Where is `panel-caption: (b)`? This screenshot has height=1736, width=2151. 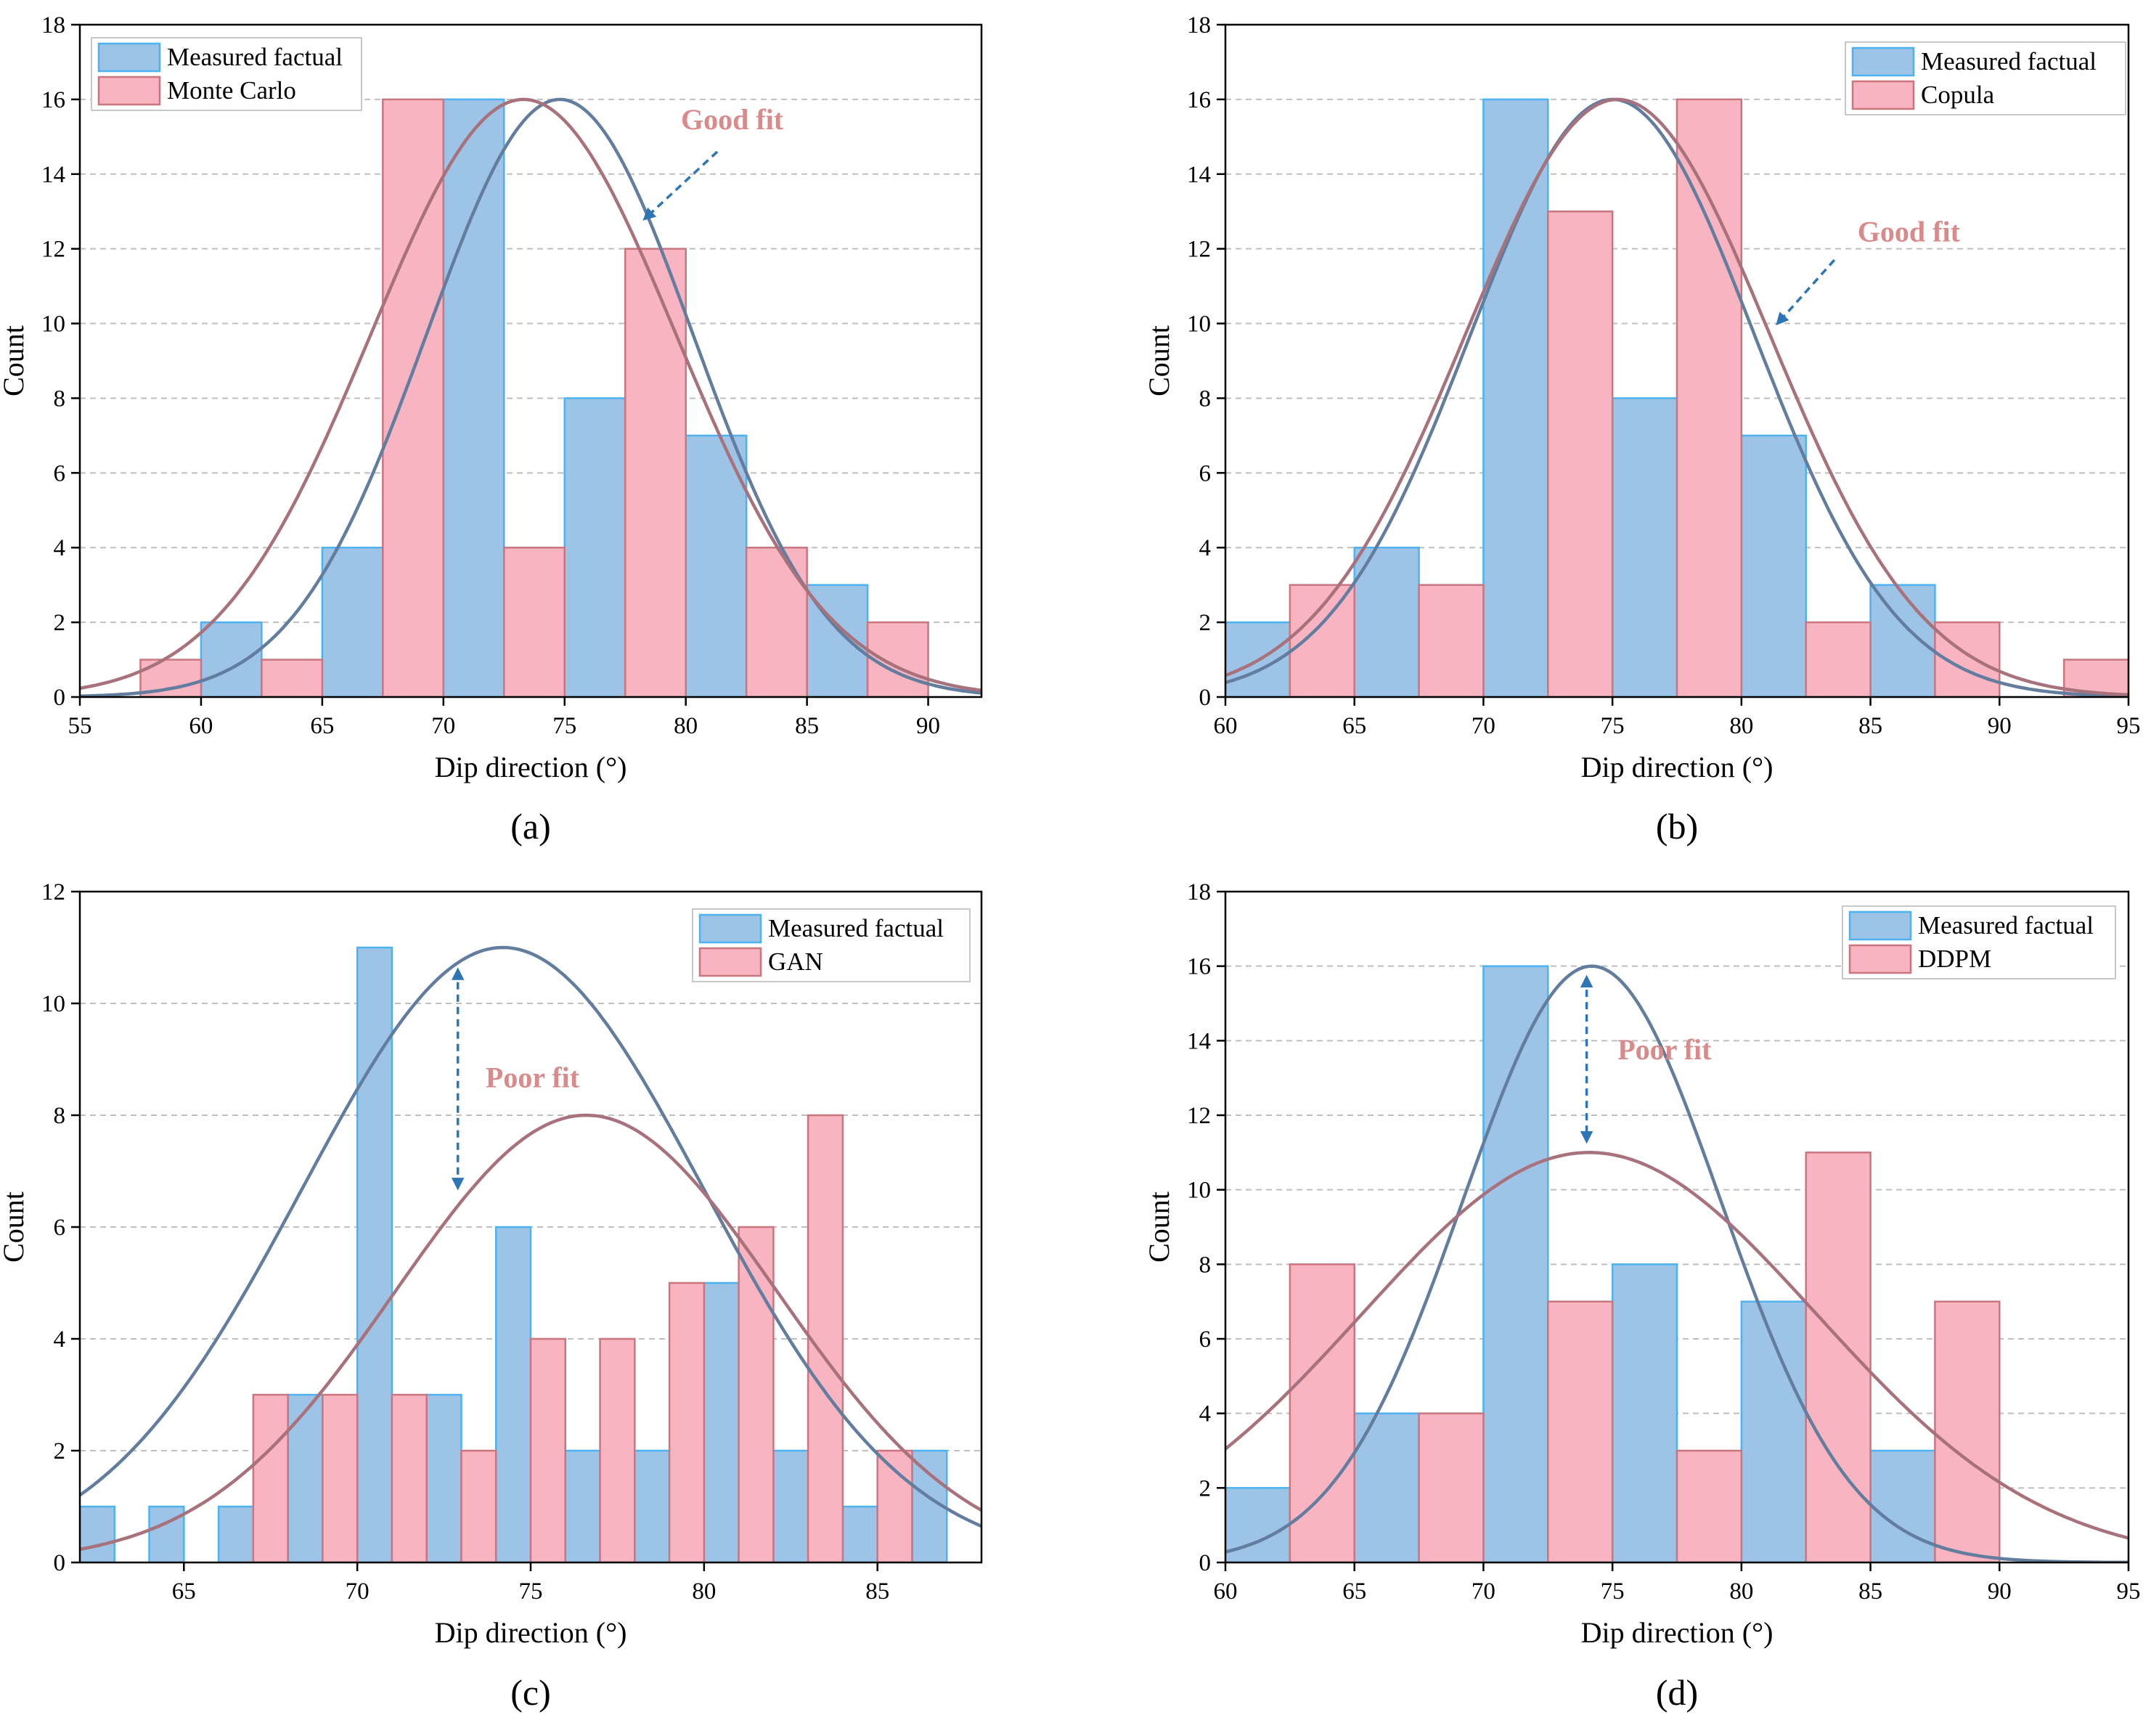
panel-caption: (b) is located at coordinates (1677, 826).